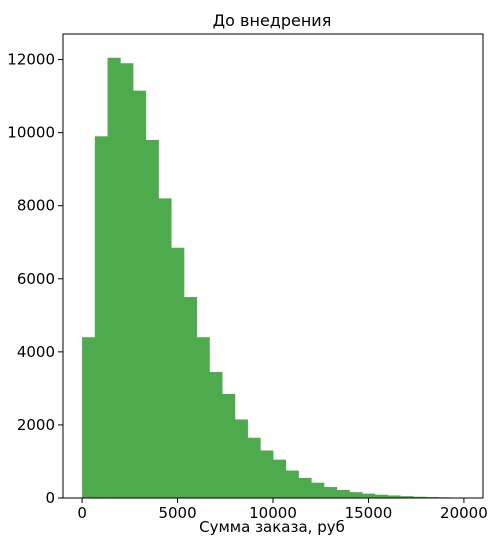  What do you see at coordinates (369, 513) in the screenshot?
I see `x-tick-label: 15000` at bounding box center [369, 513].